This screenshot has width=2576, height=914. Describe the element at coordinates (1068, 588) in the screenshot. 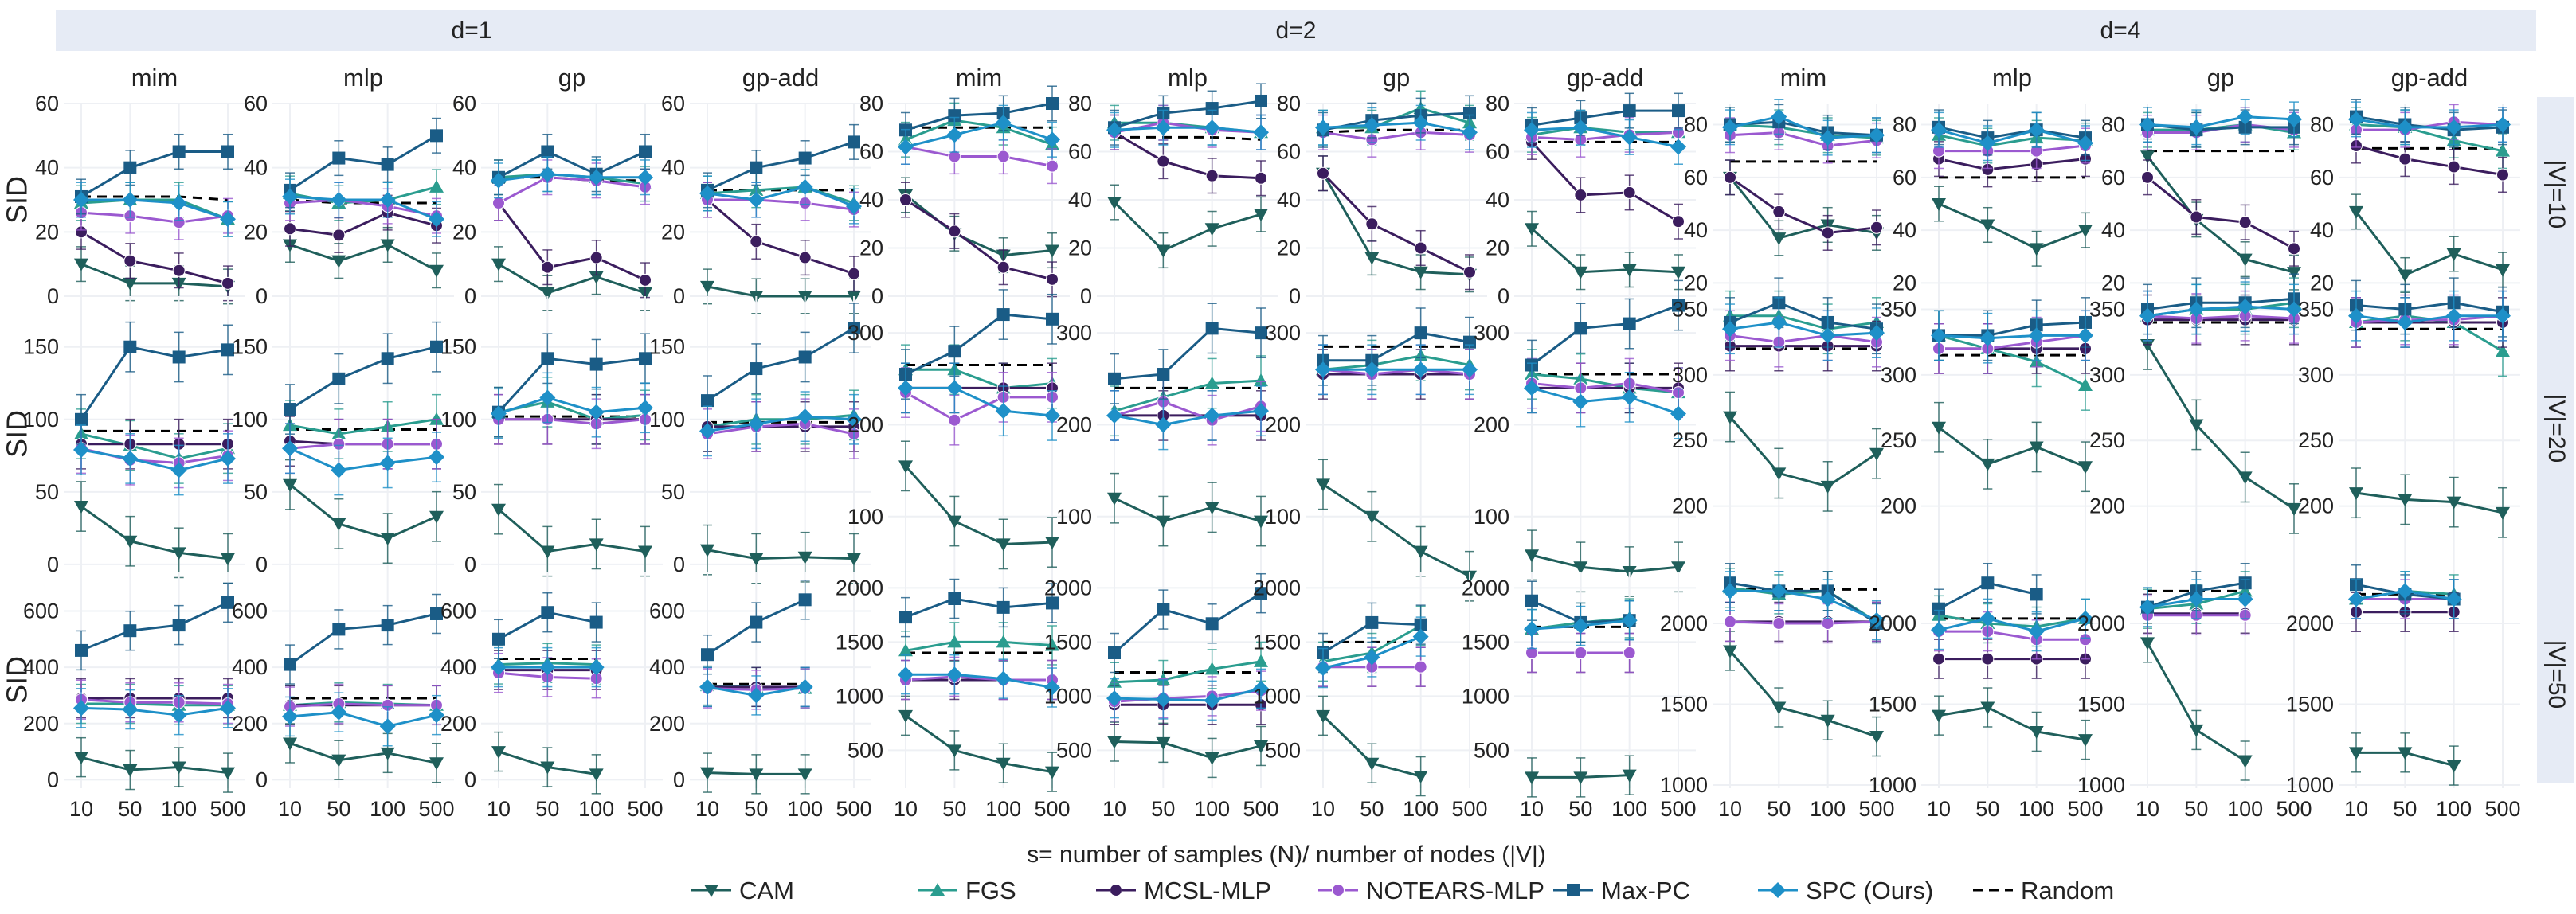

I see `y-tick-label: 2000` at that location.